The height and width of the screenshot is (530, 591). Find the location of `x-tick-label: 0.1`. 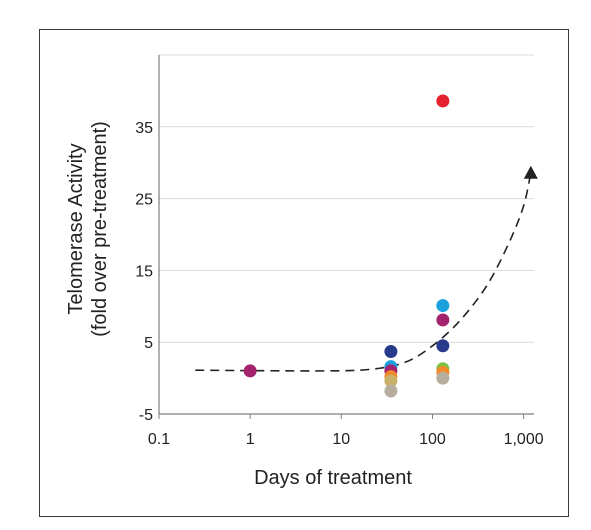

x-tick-label: 0.1 is located at coordinates (159, 439).